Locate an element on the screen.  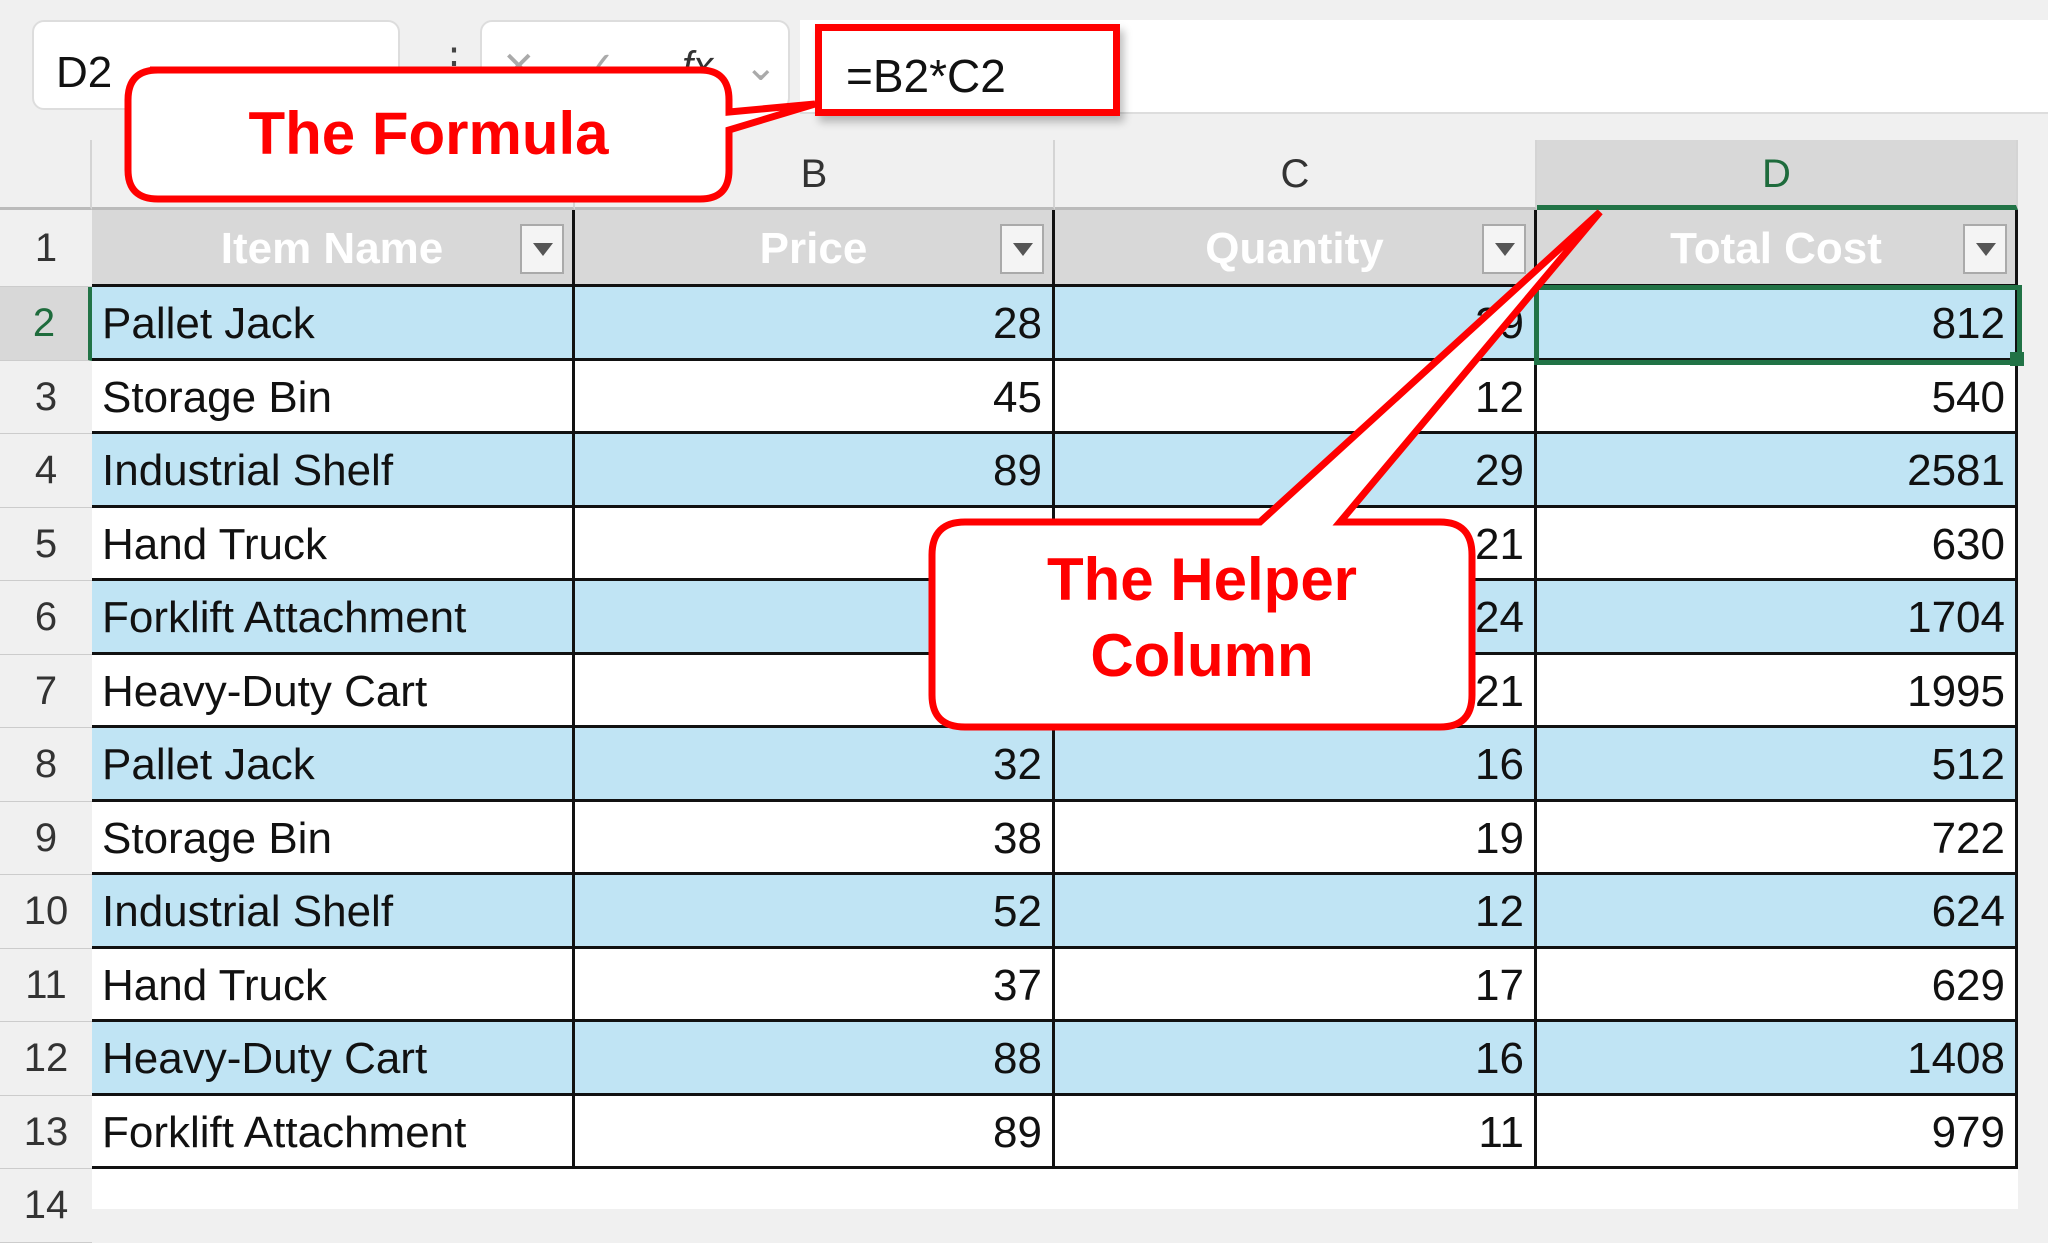
table-cell: 624 is located at coordinates (1777, 912).